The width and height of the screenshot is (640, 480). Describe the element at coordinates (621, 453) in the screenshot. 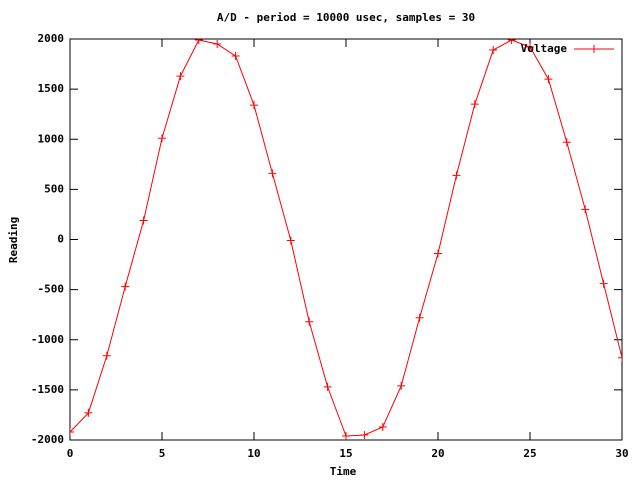

I see `x-tick-label: 30` at that location.